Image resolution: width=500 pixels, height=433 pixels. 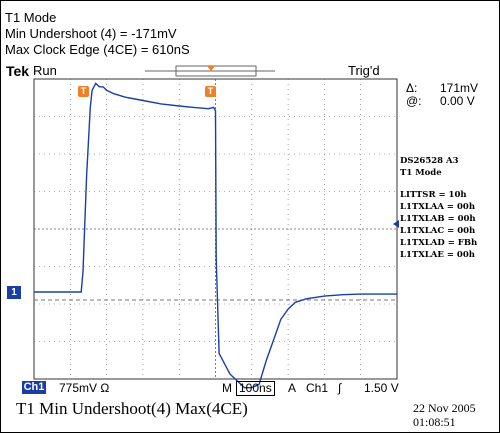 What do you see at coordinates (437, 255) in the screenshot?
I see `annotation-line: L1TXLAE = 00h` at bounding box center [437, 255].